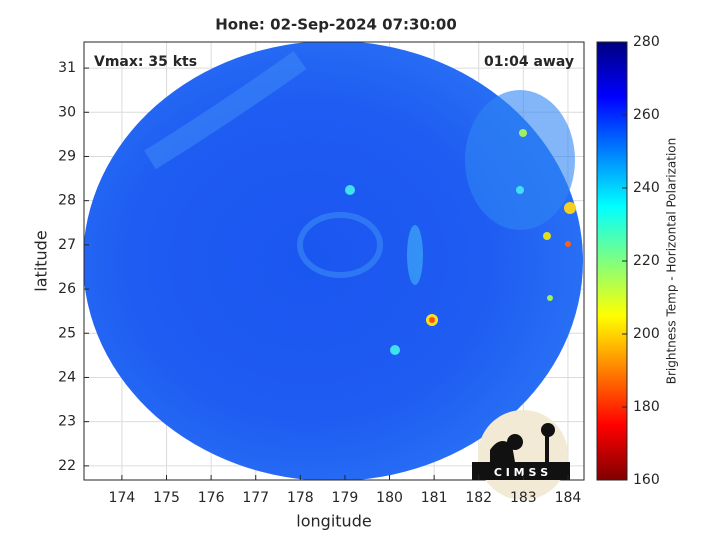 The image size is (720, 540). Describe the element at coordinates (255, 498) in the screenshot. I see `x-tick-label: 177` at that location.